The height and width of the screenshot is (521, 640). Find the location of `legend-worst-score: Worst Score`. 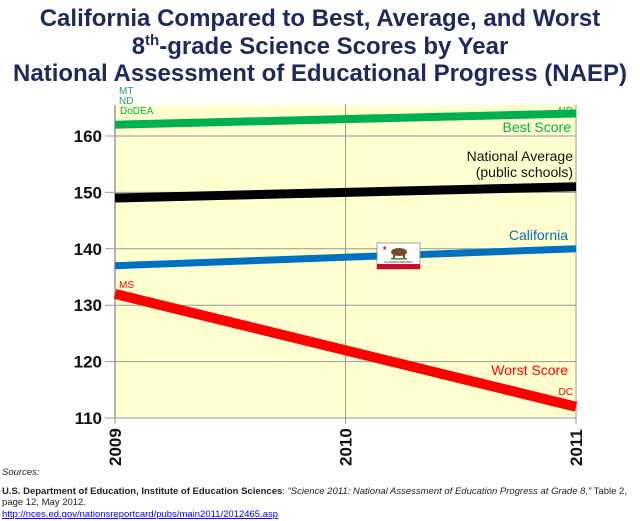

legend-worst-score: Worst Score is located at coordinates (529, 370).